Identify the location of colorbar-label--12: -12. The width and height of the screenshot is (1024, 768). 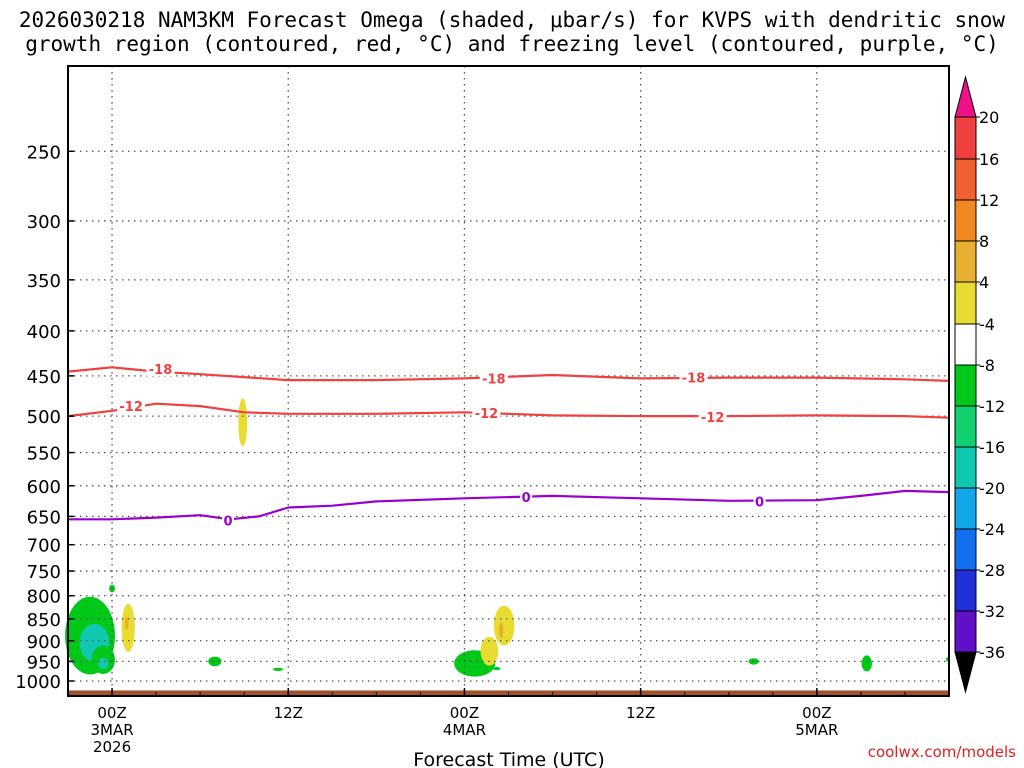
(992, 406).